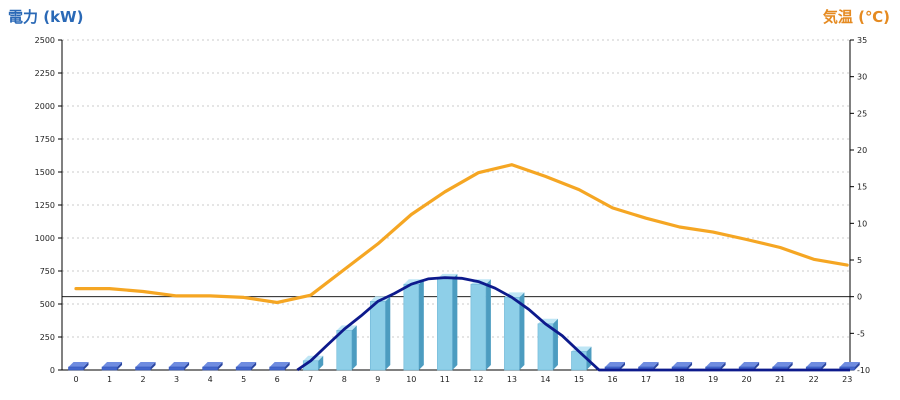 This screenshot has width=900, height=400. I want to click on x-tick-label: 17, so click(646, 379).